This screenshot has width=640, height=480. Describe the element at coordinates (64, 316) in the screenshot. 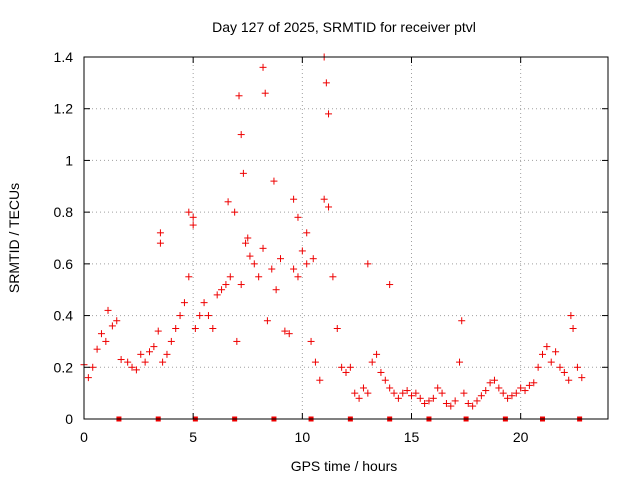

I see `y-tick-label: 0.4` at that location.